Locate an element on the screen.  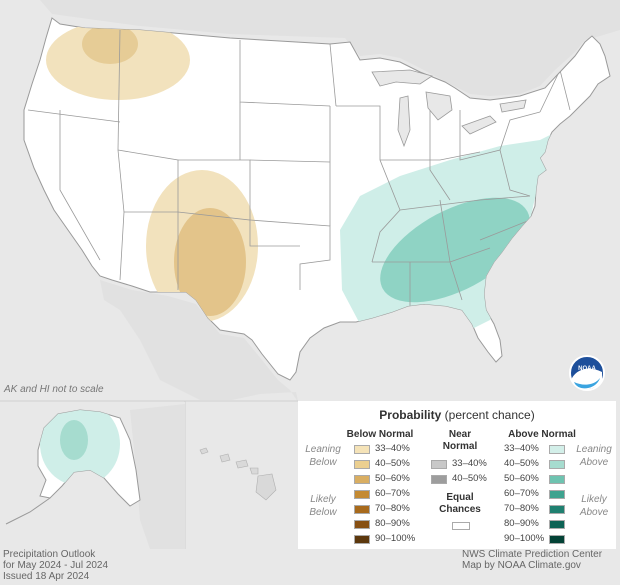
below-normal-header: Below Normal is located at coordinates (380, 434).